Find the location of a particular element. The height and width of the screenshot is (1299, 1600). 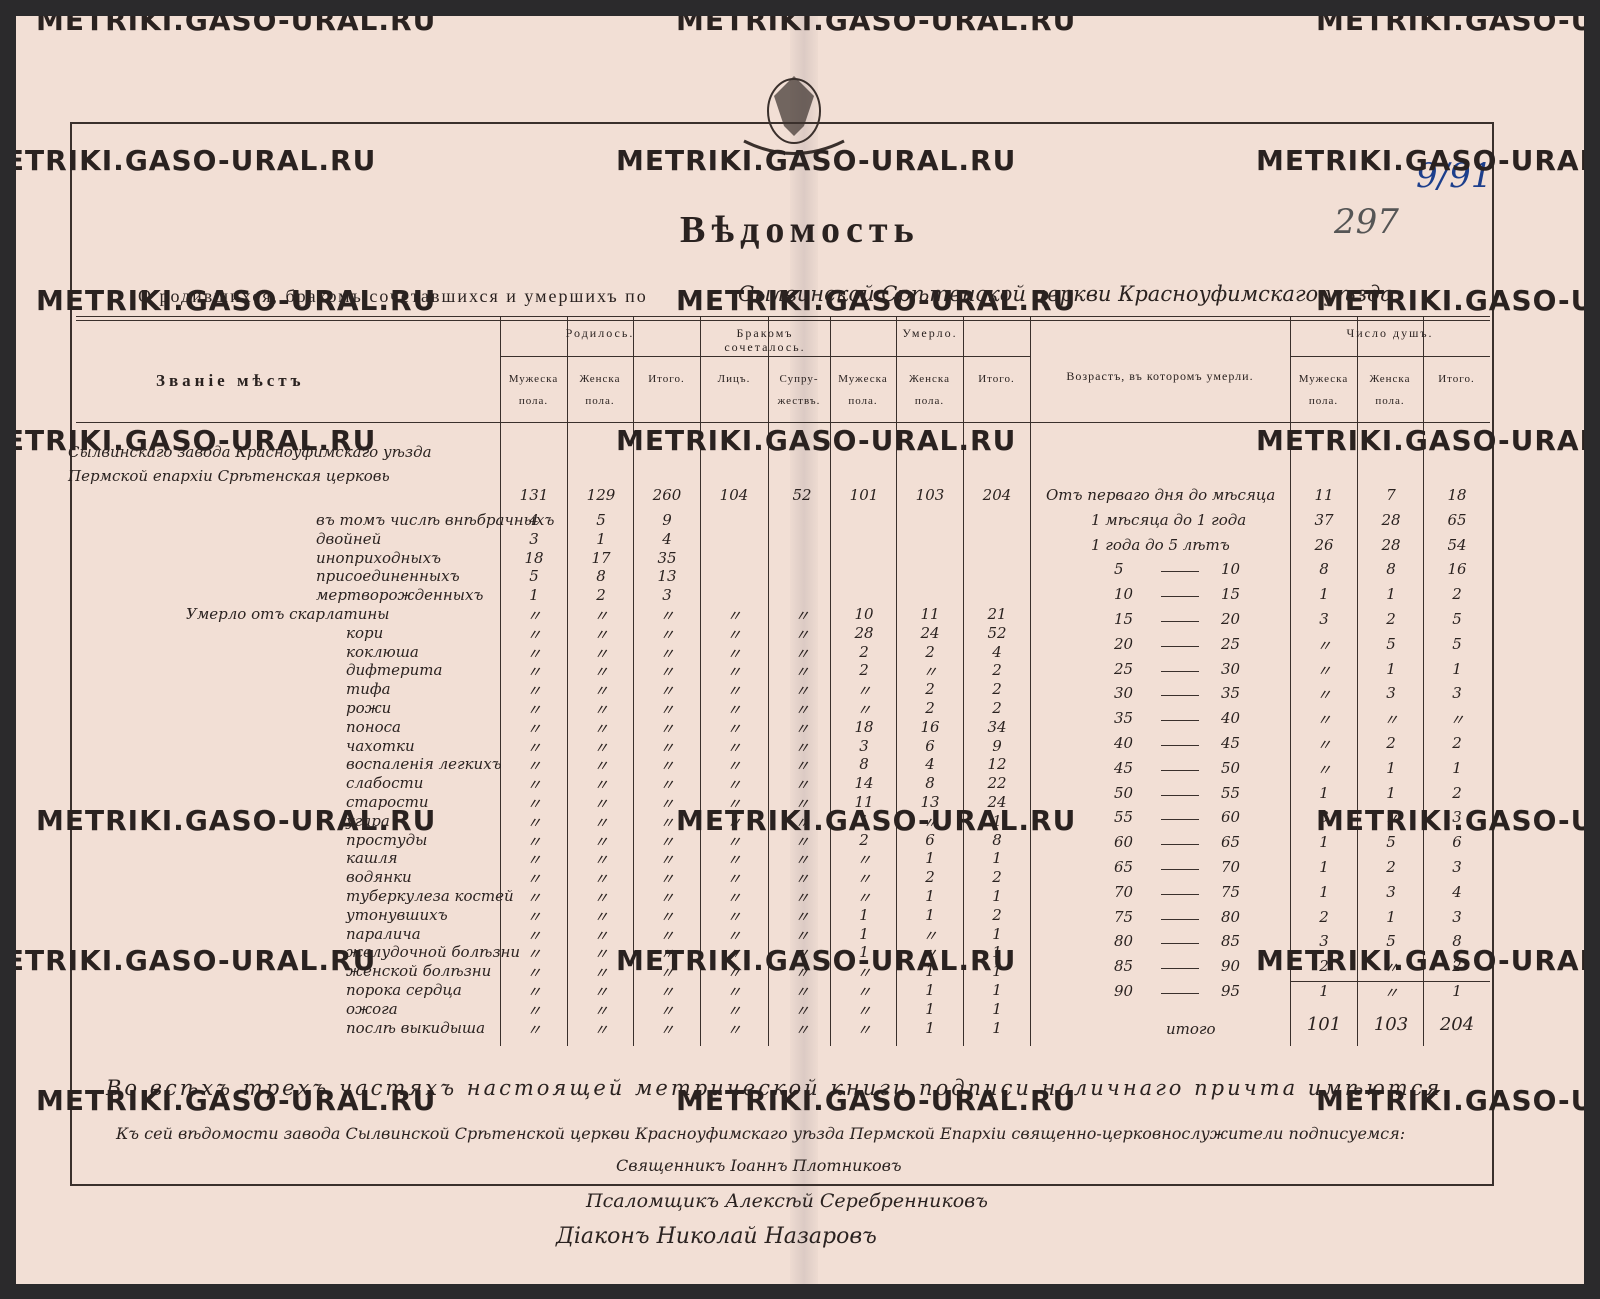

place-label: ожога is located at coordinates (372, 1008).